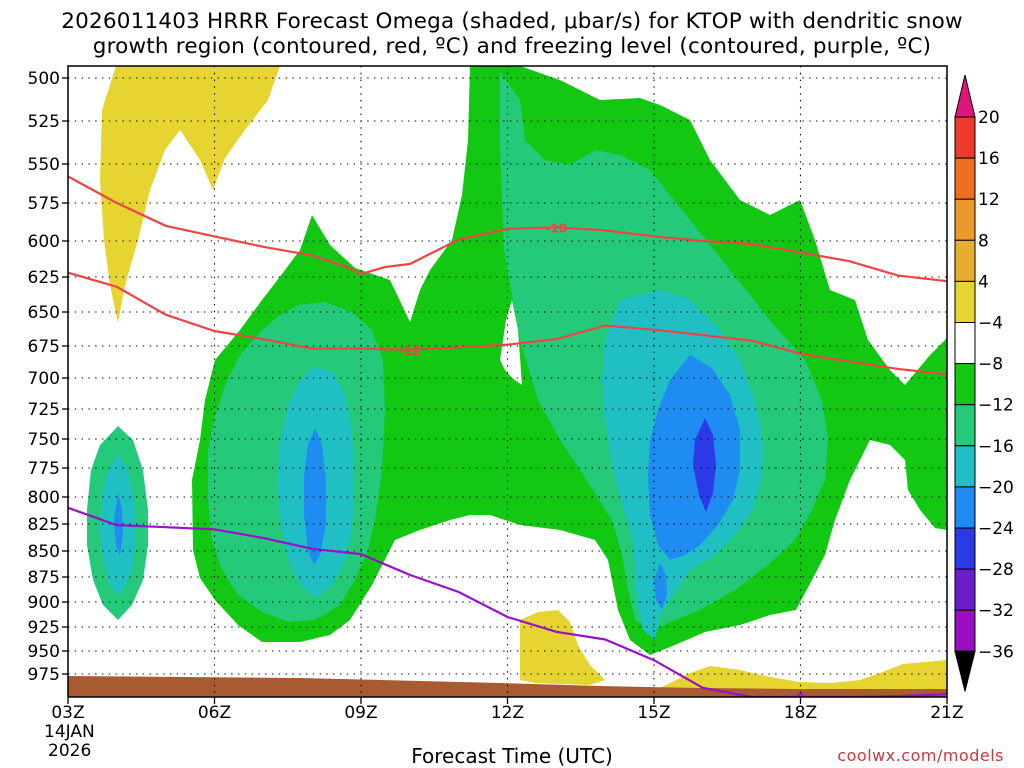 Image resolution: width=1024 pixels, height=768 pixels. What do you see at coordinates (996, 406) in the screenshot?
I see `colorbar-label-7: −12` at bounding box center [996, 406].